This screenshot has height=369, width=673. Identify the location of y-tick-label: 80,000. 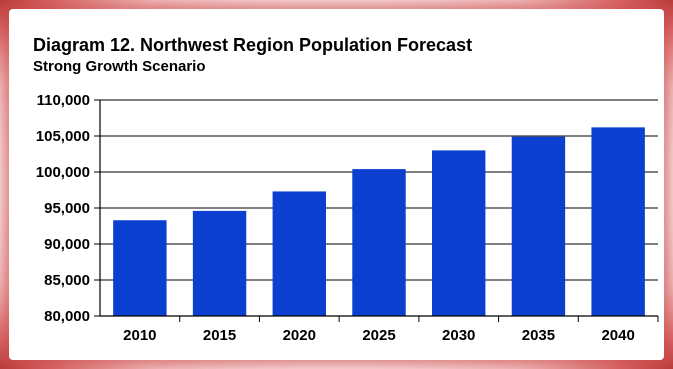
(67, 316).